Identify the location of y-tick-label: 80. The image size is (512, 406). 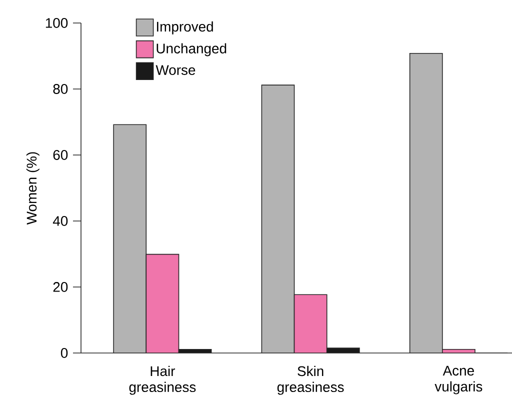
(60, 89).